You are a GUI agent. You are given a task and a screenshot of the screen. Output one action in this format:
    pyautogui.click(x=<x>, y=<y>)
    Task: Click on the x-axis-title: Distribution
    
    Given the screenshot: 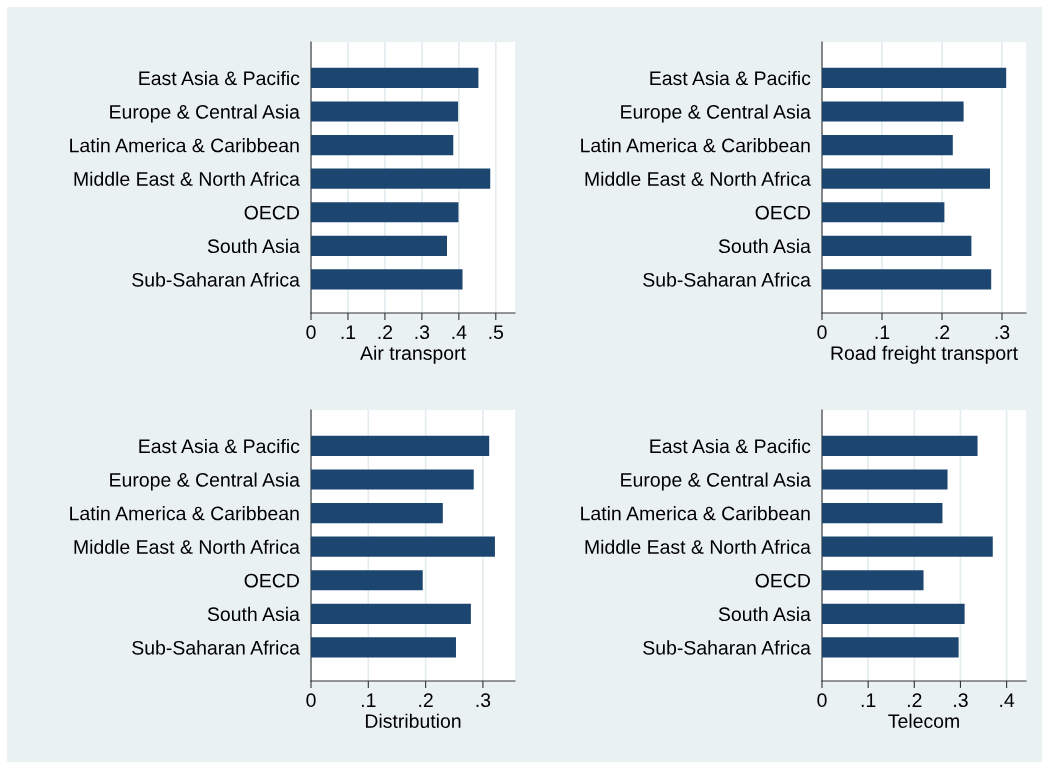 What is the action you would take?
    pyautogui.click(x=413, y=720)
    